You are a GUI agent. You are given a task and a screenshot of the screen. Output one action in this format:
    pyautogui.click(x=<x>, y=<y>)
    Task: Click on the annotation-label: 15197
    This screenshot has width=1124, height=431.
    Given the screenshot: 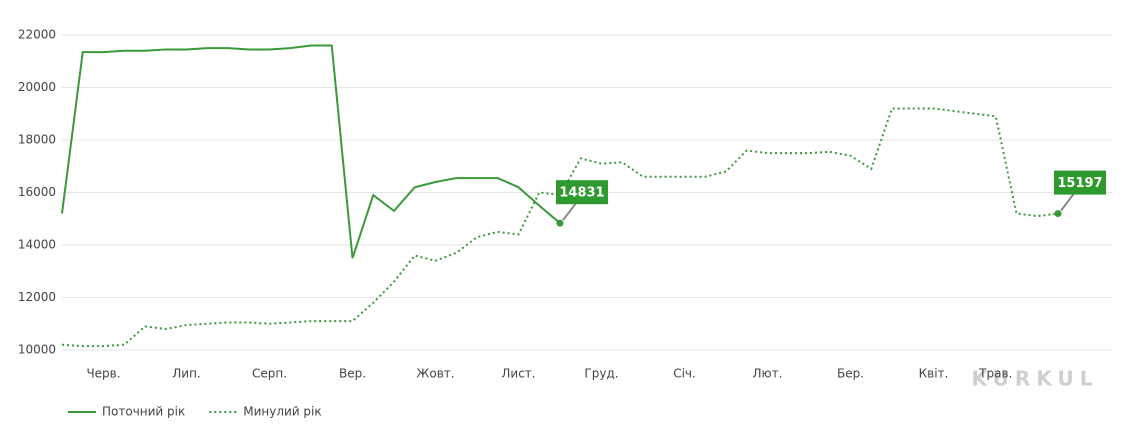 What is the action you would take?
    pyautogui.click(x=1079, y=183)
    